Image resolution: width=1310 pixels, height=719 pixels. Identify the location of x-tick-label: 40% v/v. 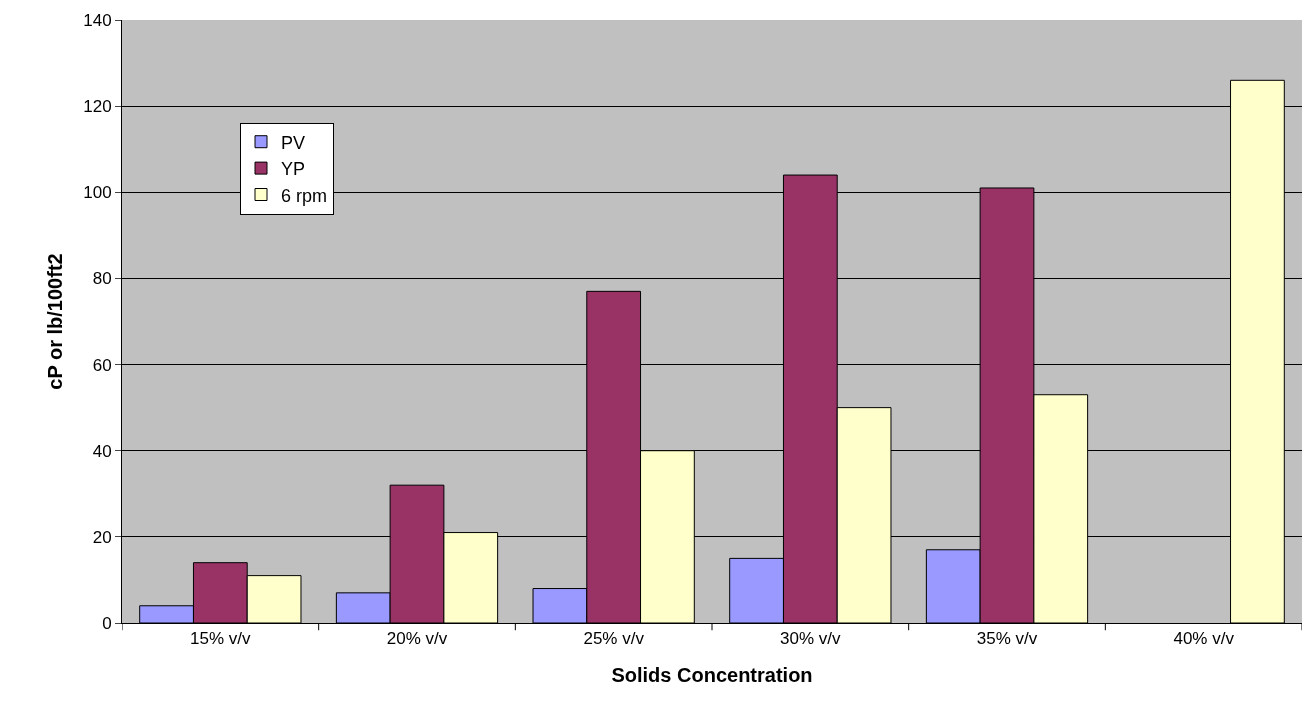
(1204, 639).